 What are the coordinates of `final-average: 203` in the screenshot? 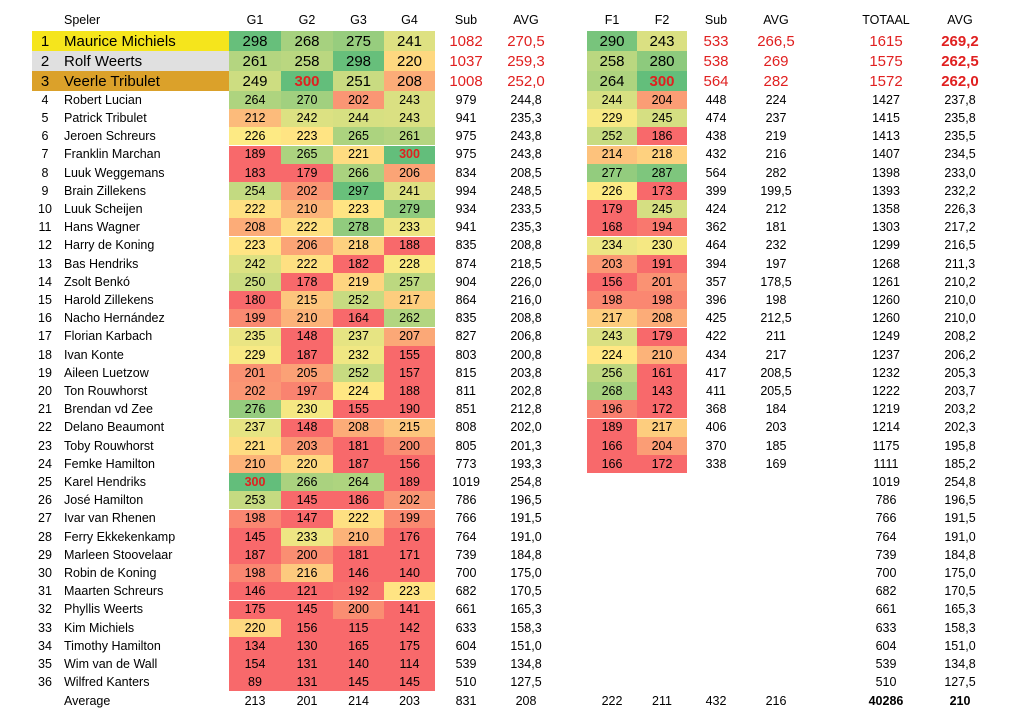 It's located at (776, 427).